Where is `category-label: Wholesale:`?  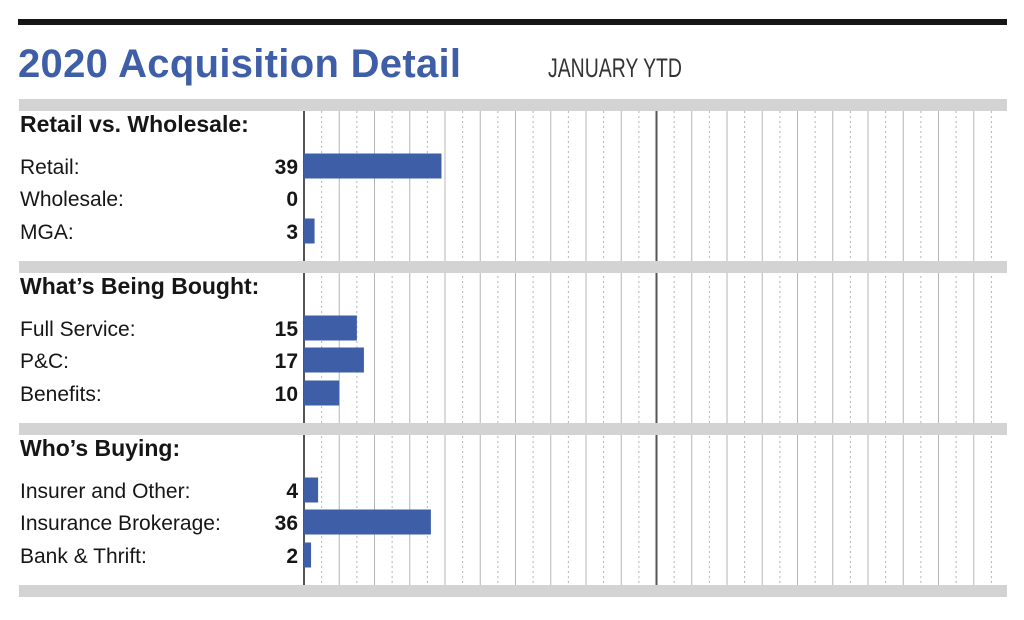 category-label: Wholesale: is located at coordinates (72, 199).